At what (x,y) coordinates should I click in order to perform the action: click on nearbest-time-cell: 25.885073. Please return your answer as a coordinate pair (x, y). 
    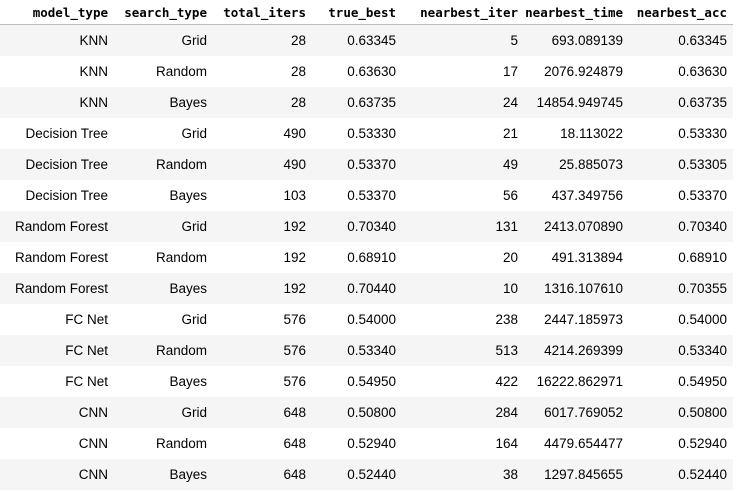
    Looking at the image, I should click on (576, 164).